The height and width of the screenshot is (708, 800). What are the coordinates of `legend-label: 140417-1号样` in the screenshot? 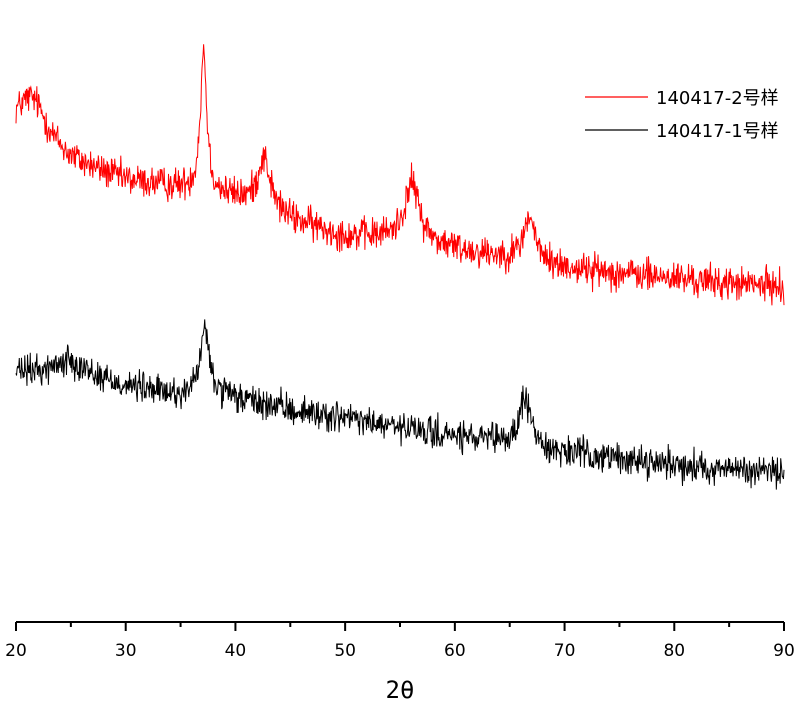 It's located at (717, 131).